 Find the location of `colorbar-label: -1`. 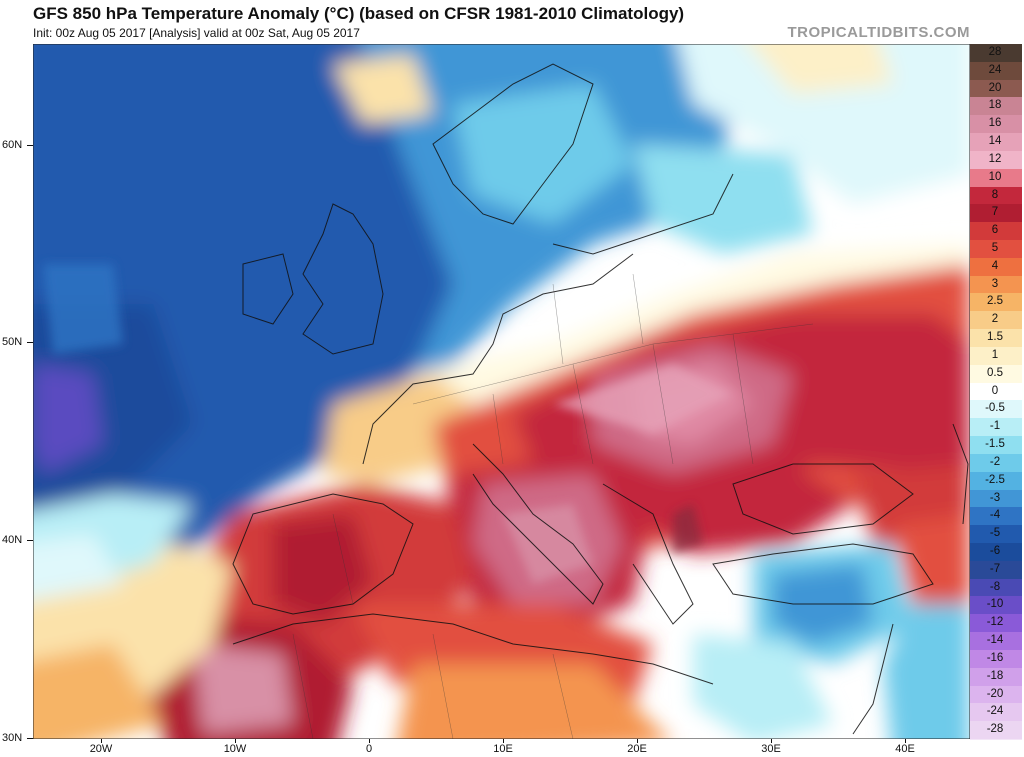

colorbar-label: -1 is located at coordinates (995, 426).